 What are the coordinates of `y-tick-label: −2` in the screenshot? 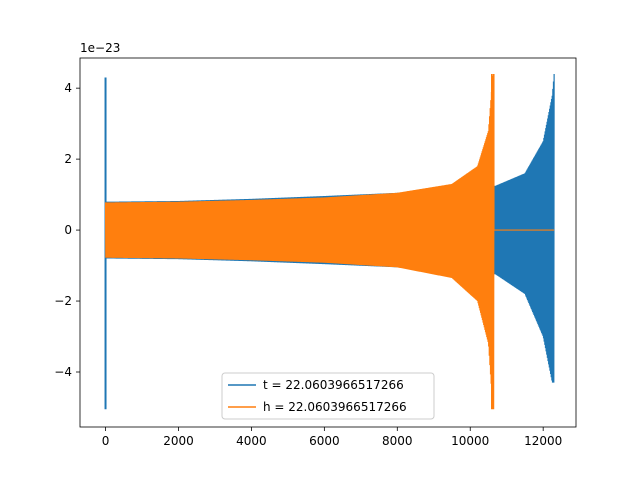 It's located at (63, 301).